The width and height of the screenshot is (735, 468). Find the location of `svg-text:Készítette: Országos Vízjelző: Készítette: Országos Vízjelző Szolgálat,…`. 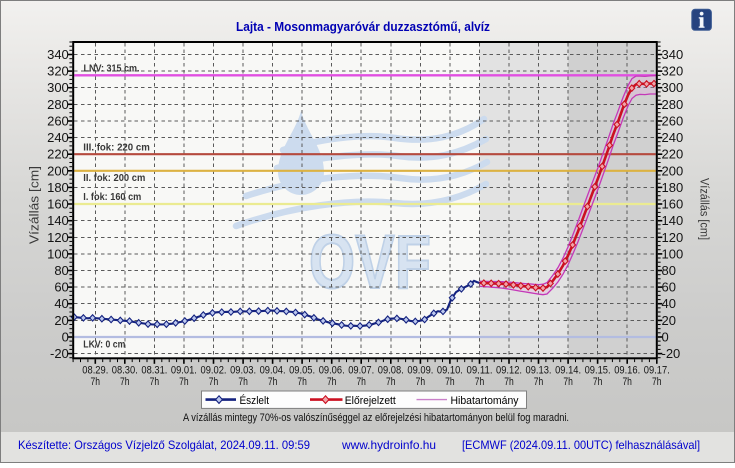

svg-text:Készítette: Országos Vízjelző: Készítette: Országos Vízjelző Szolgálat,… is located at coordinates (164, 445).